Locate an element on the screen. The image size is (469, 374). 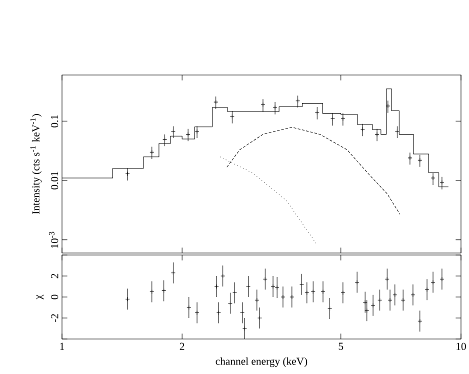
y-tick-label: 0.01 is located at coordinates (54, 181).